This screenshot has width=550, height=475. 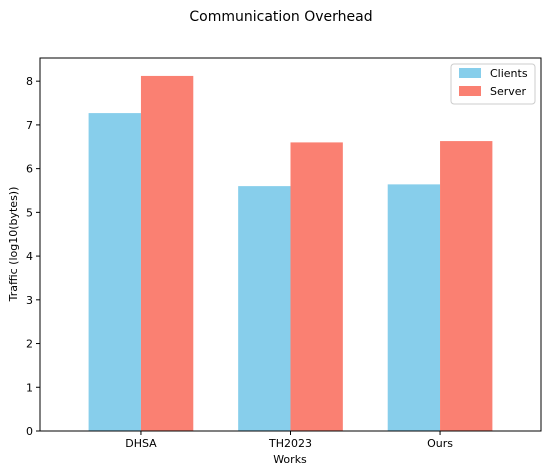 I want to click on y-tick-label-6: 6, so click(x=29, y=169).